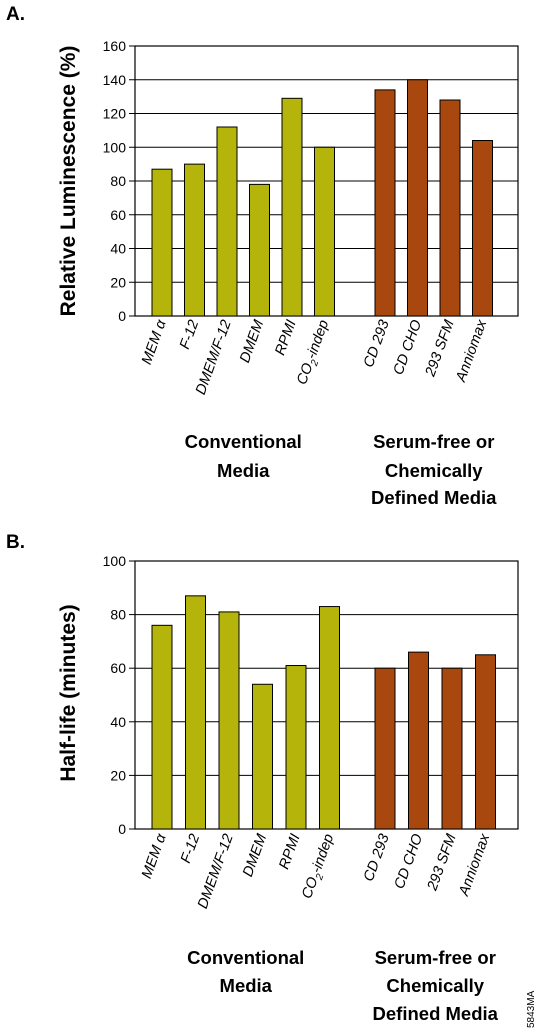 The width and height of the screenshot is (536, 1030). I want to click on panel-letter: B., so click(15, 542).